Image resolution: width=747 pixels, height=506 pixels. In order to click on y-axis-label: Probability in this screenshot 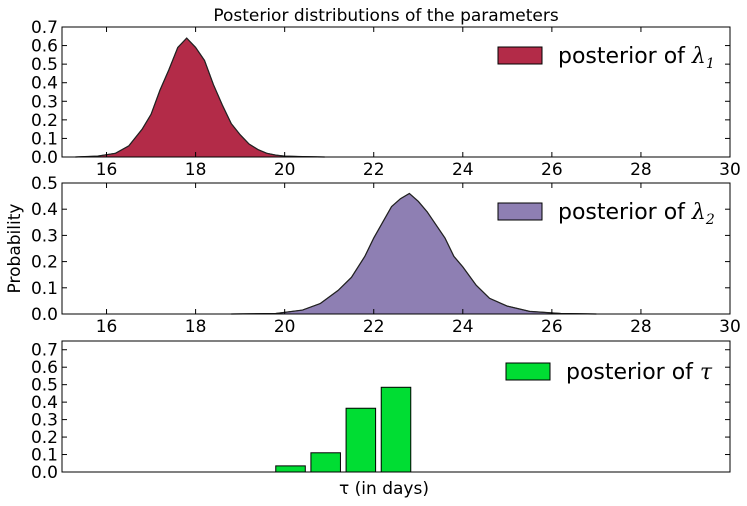, I will do `click(15, 249)`.